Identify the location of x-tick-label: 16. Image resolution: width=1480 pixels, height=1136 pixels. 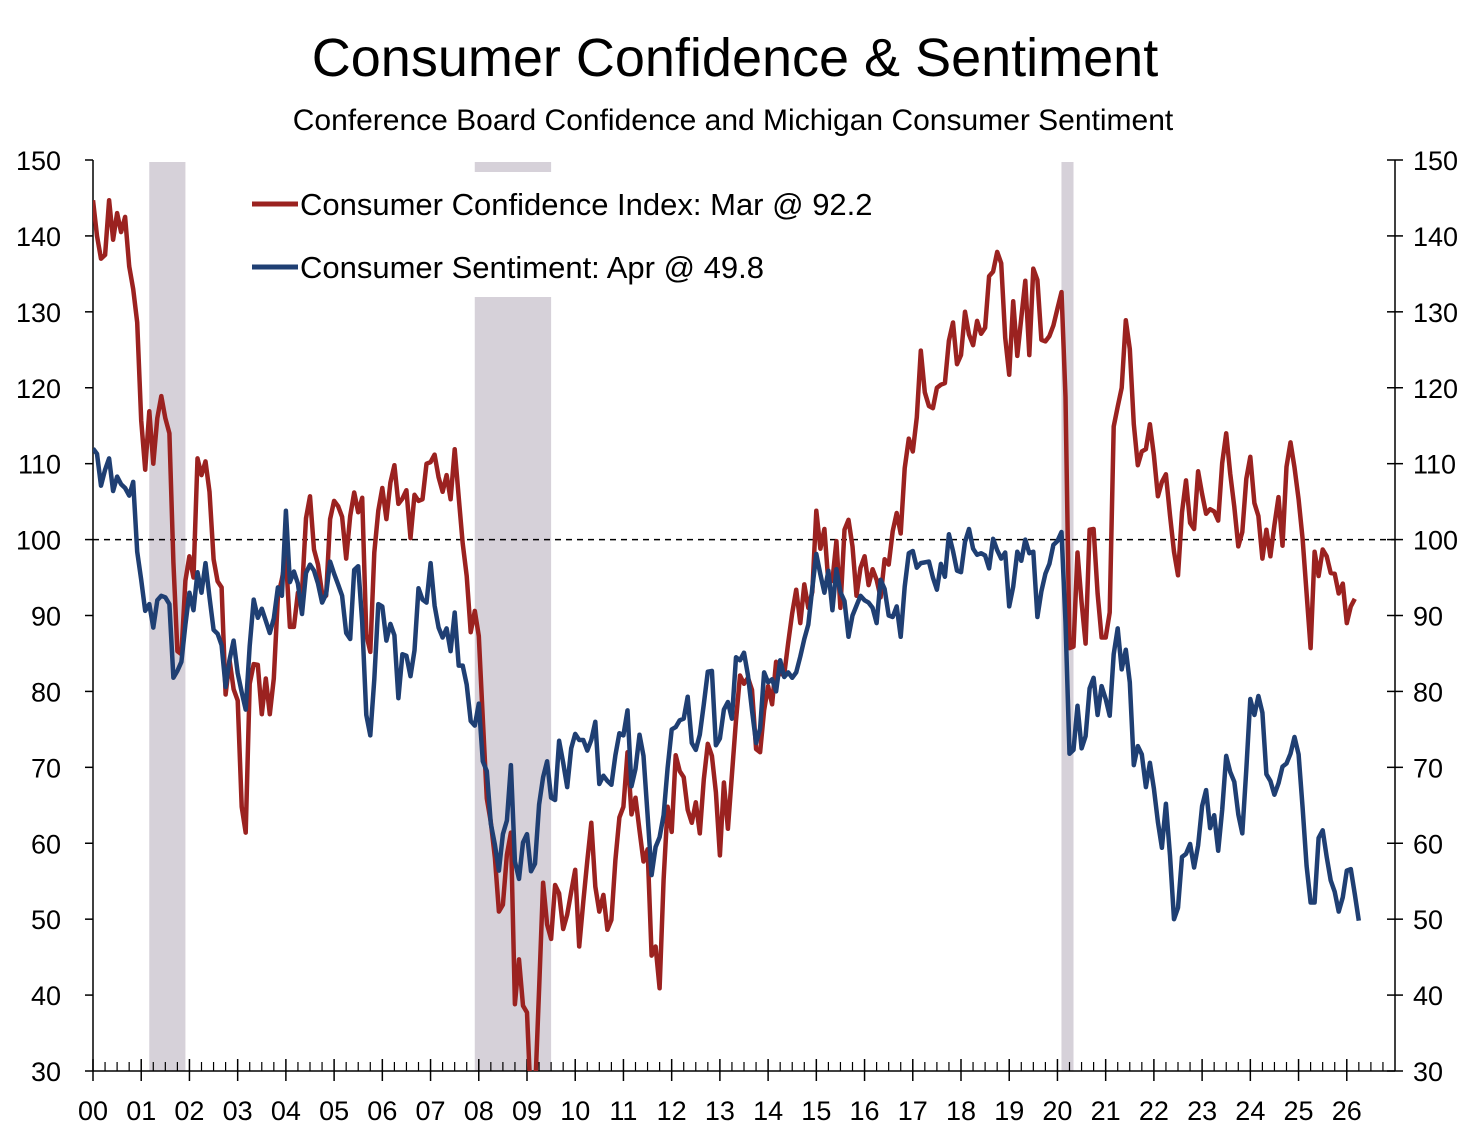
(865, 1111).